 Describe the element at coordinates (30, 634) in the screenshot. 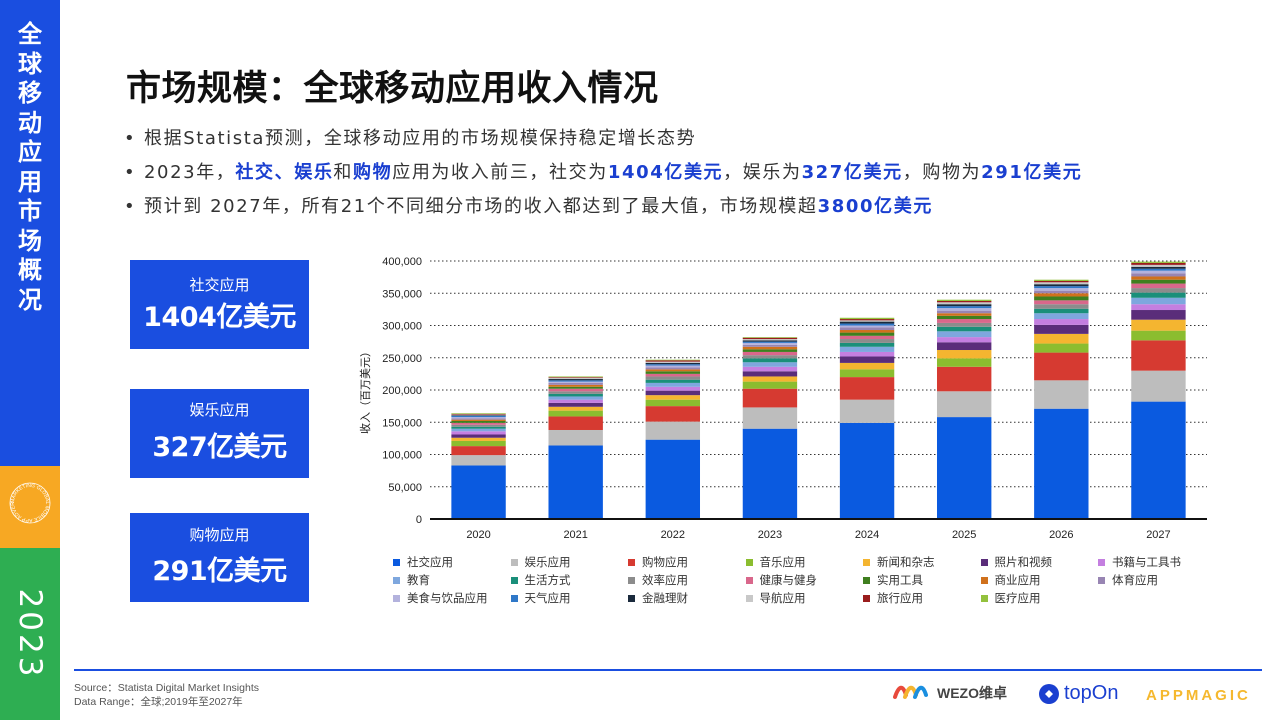

I see `sidebar-year: 2023` at that location.